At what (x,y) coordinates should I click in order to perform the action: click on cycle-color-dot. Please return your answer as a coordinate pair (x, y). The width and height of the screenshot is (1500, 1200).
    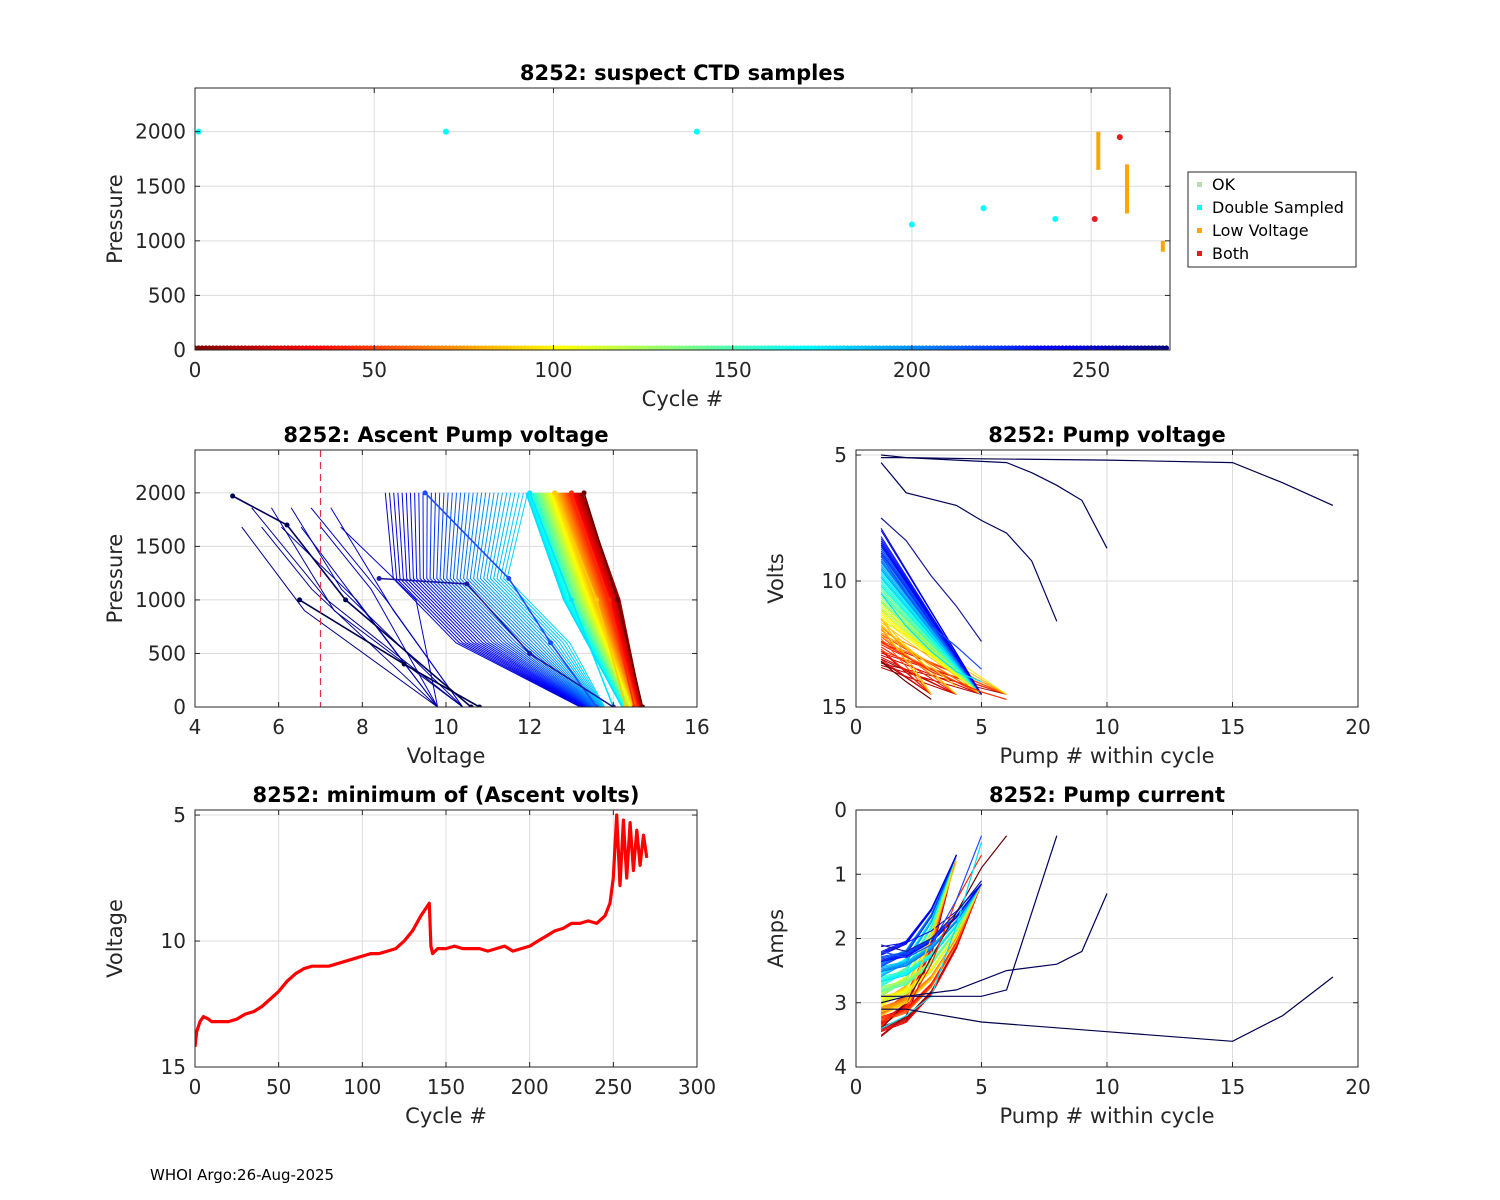
    Looking at the image, I should click on (1166, 347).